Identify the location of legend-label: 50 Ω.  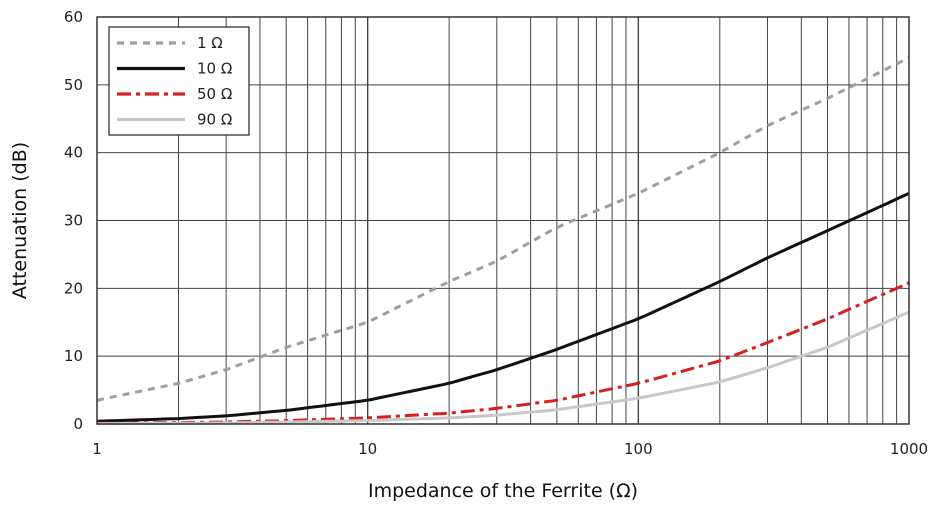
(214, 94).